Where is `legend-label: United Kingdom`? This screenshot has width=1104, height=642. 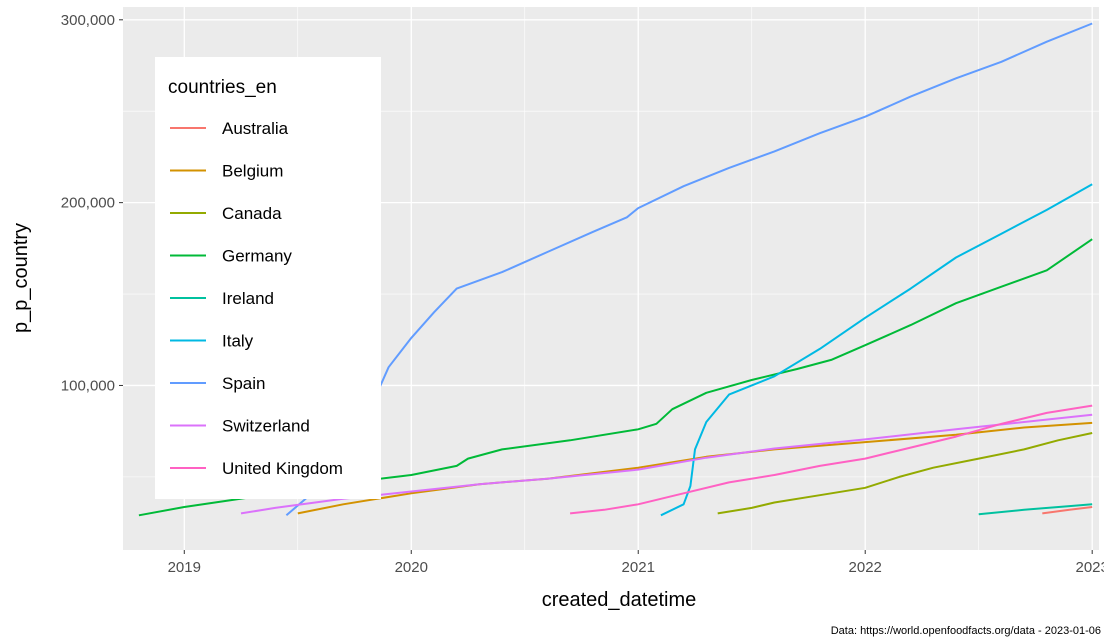
legend-label: United Kingdom is located at coordinates (282, 468).